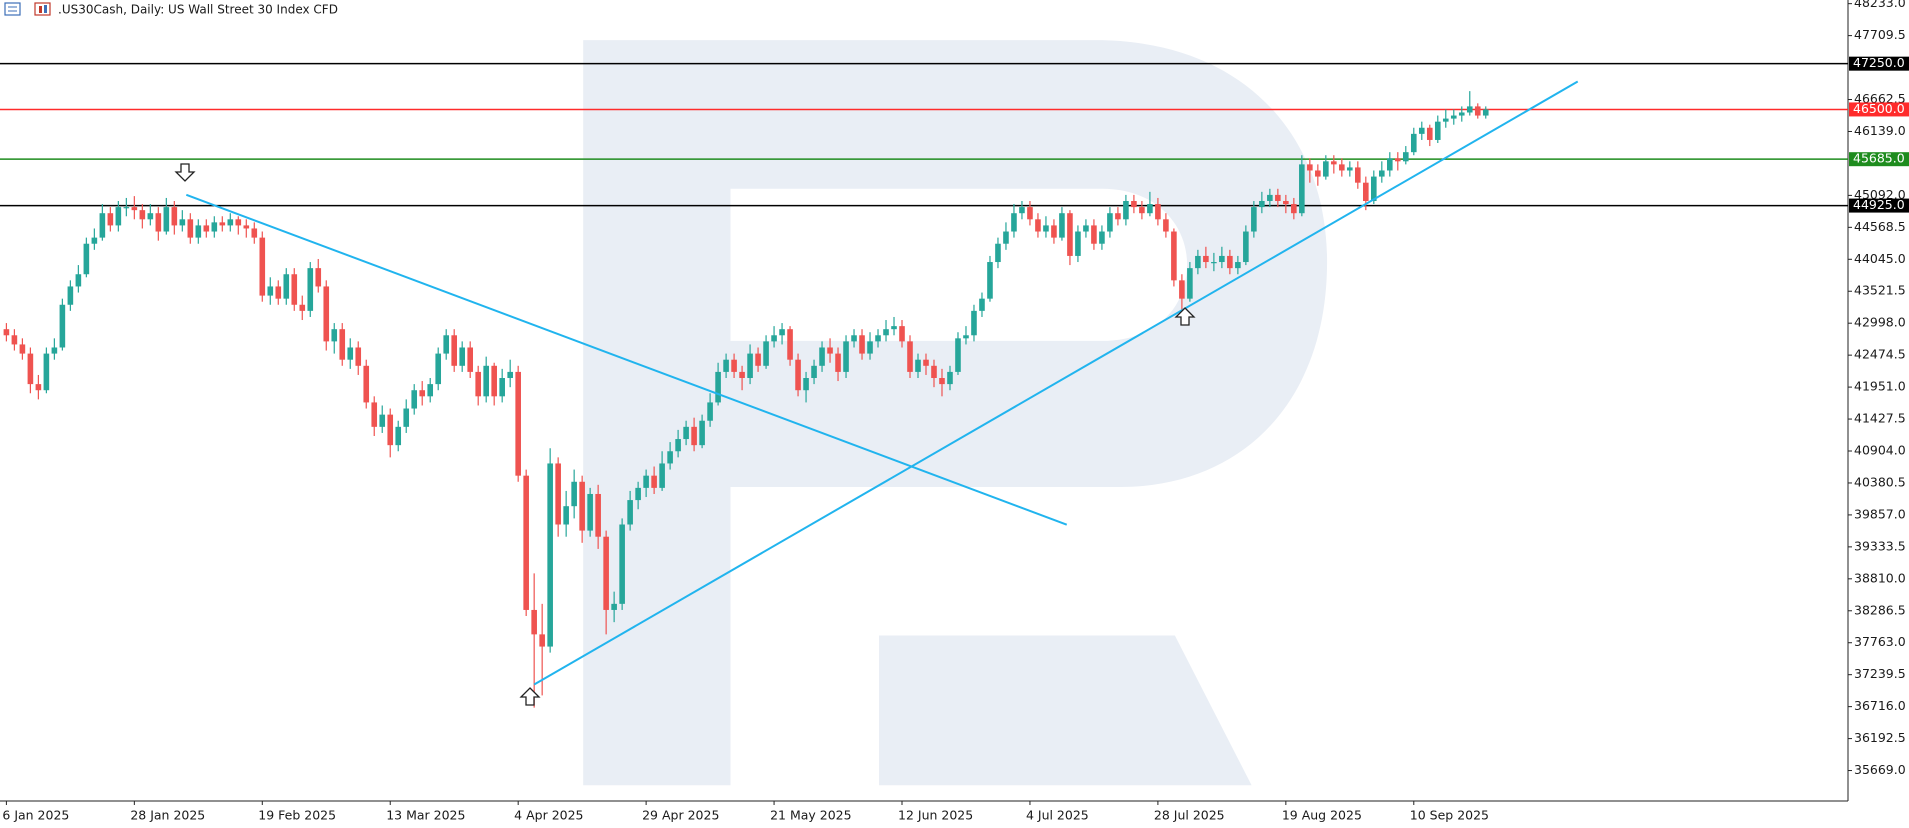  What do you see at coordinates (1880, 673) in the screenshot?
I see `y-tick-label: 37239.5` at bounding box center [1880, 673].